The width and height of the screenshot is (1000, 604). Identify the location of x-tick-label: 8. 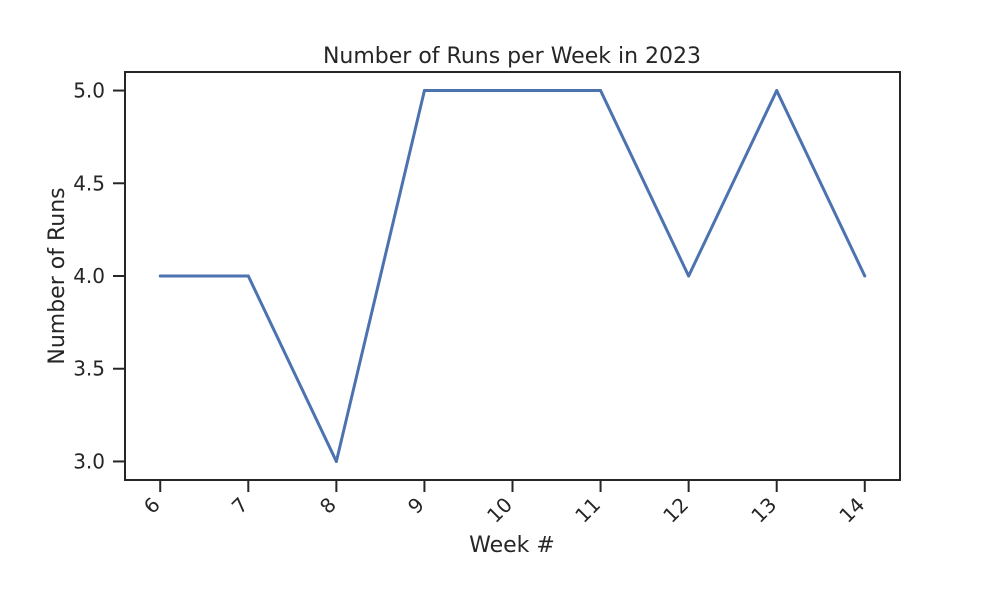
(328, 506).